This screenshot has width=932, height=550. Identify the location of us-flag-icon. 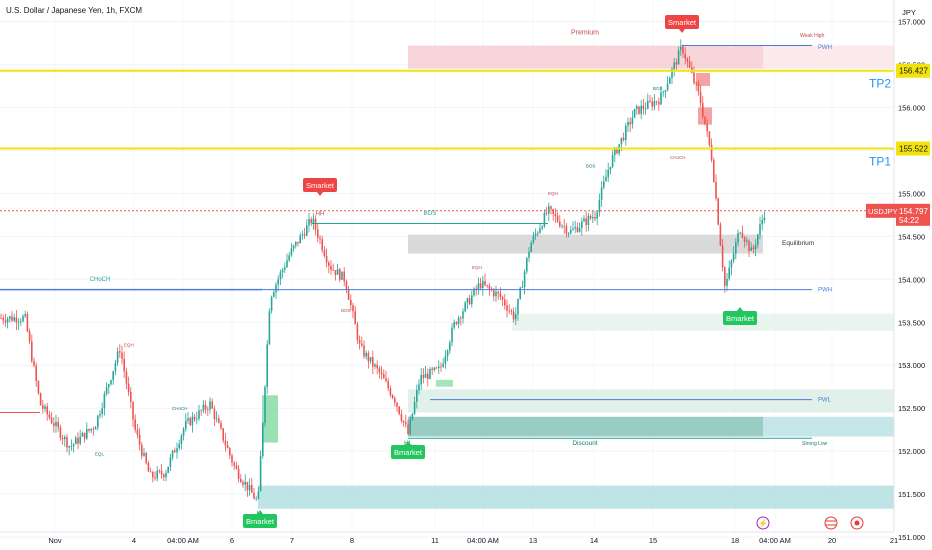
(831, 523).